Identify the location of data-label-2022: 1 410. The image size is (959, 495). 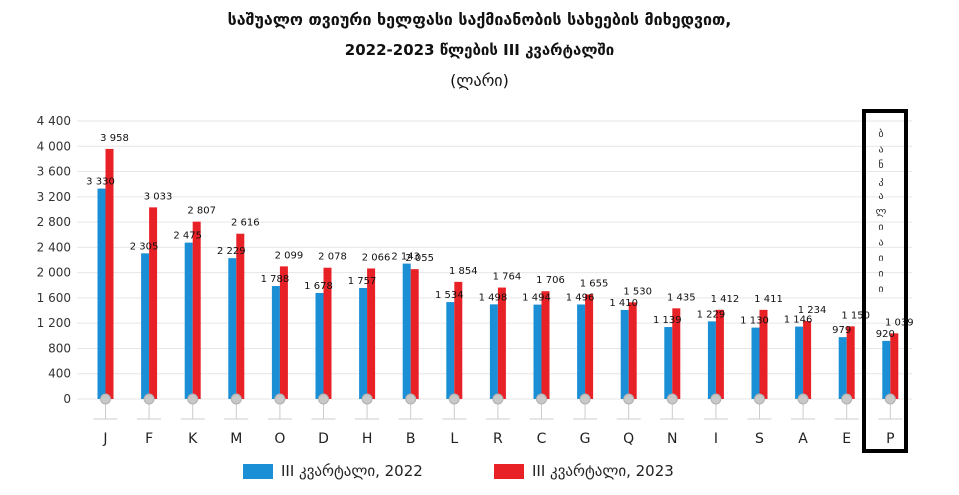
(623, 303).